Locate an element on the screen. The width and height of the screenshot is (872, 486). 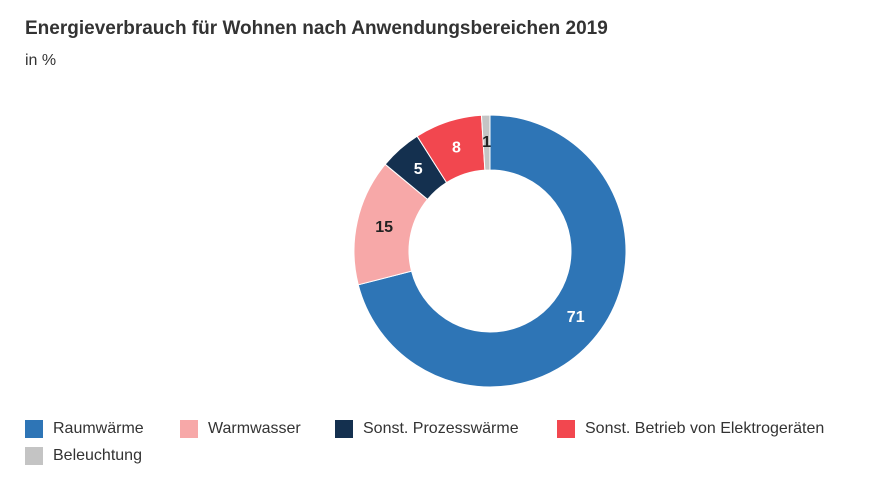
legend-item-raumwaerme: Raumwärme is located at coordinates (84, 429).